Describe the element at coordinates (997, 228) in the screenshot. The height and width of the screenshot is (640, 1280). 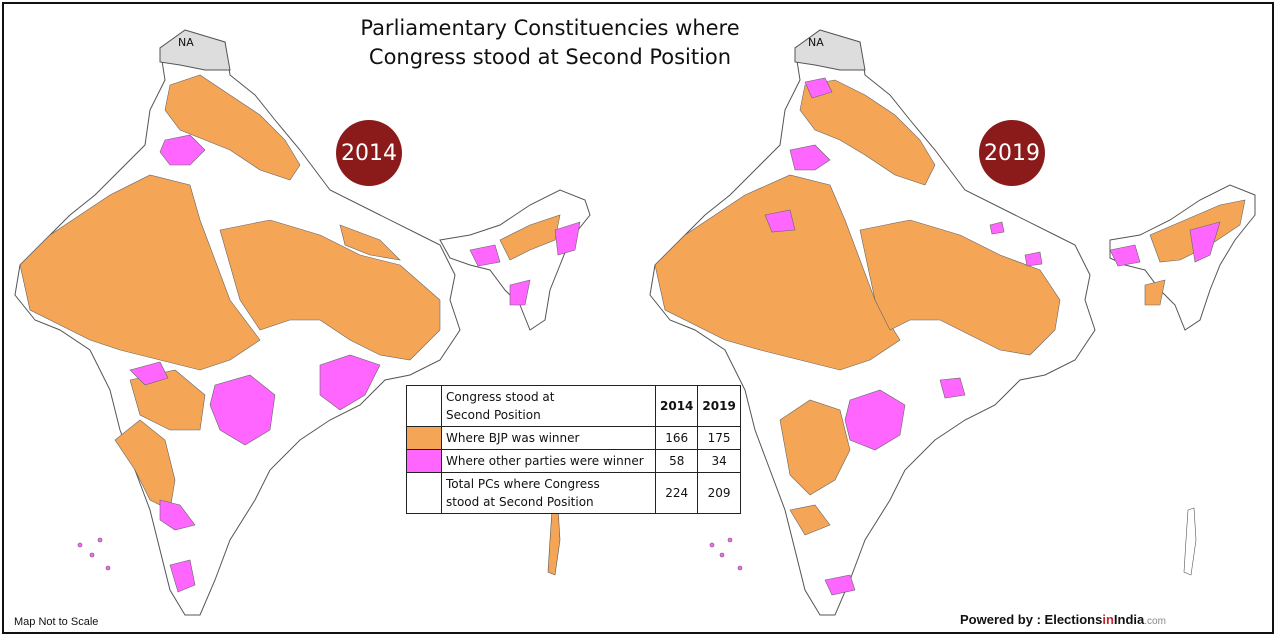
I see `other-region-up-2019` at that location.